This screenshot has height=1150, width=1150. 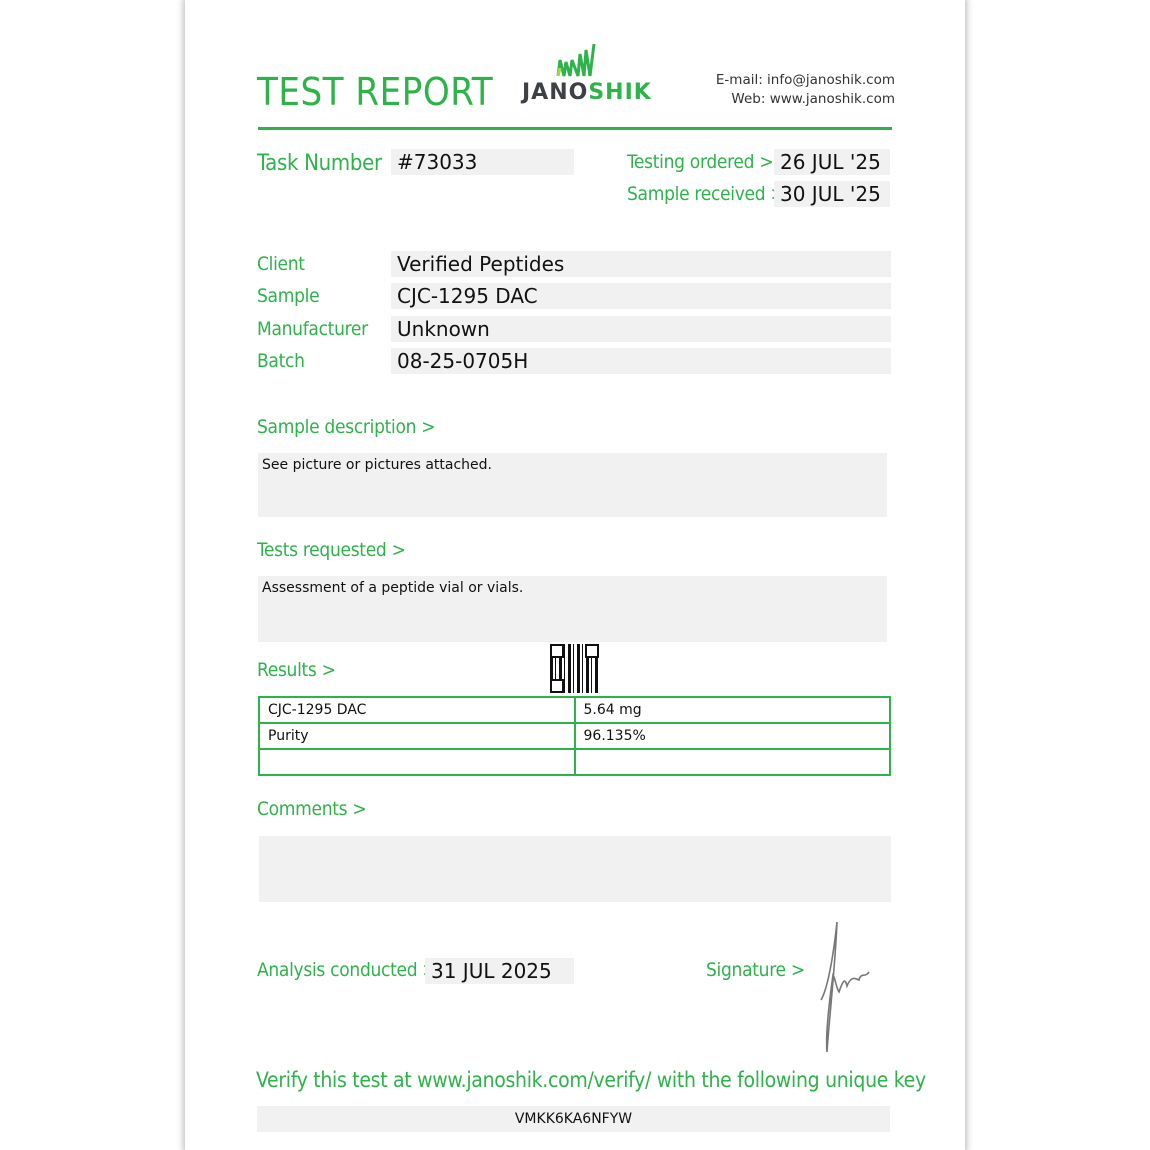 I want to click on signature-label: Signature >, so click(x=755, y=970).